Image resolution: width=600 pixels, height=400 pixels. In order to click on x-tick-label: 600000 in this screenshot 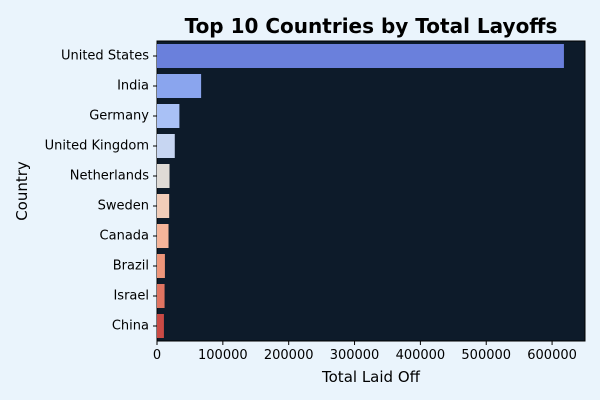, I will do `click(552, 355)`.